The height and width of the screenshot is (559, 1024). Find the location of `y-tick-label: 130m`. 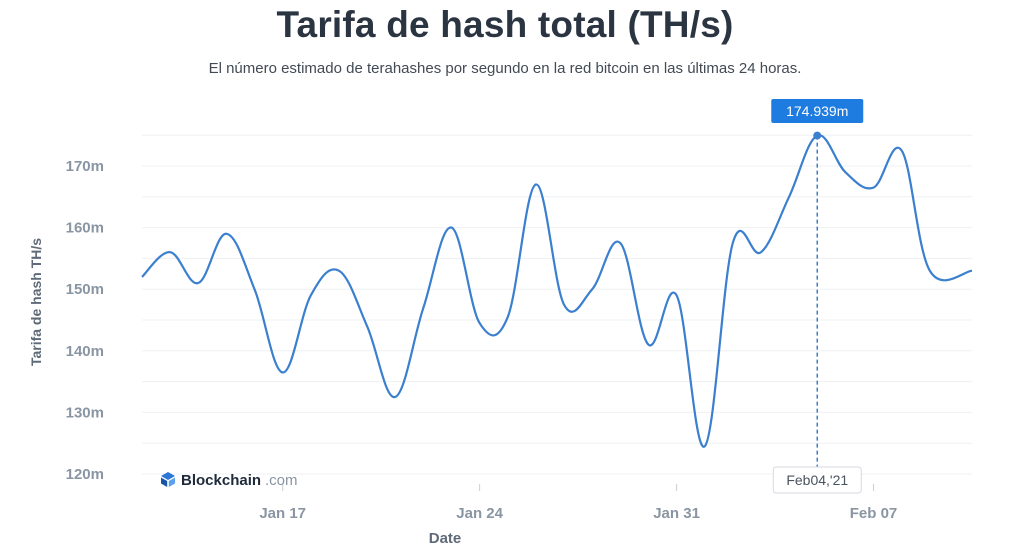

y-tick-label: 130m is located at coordinates (85, 412).